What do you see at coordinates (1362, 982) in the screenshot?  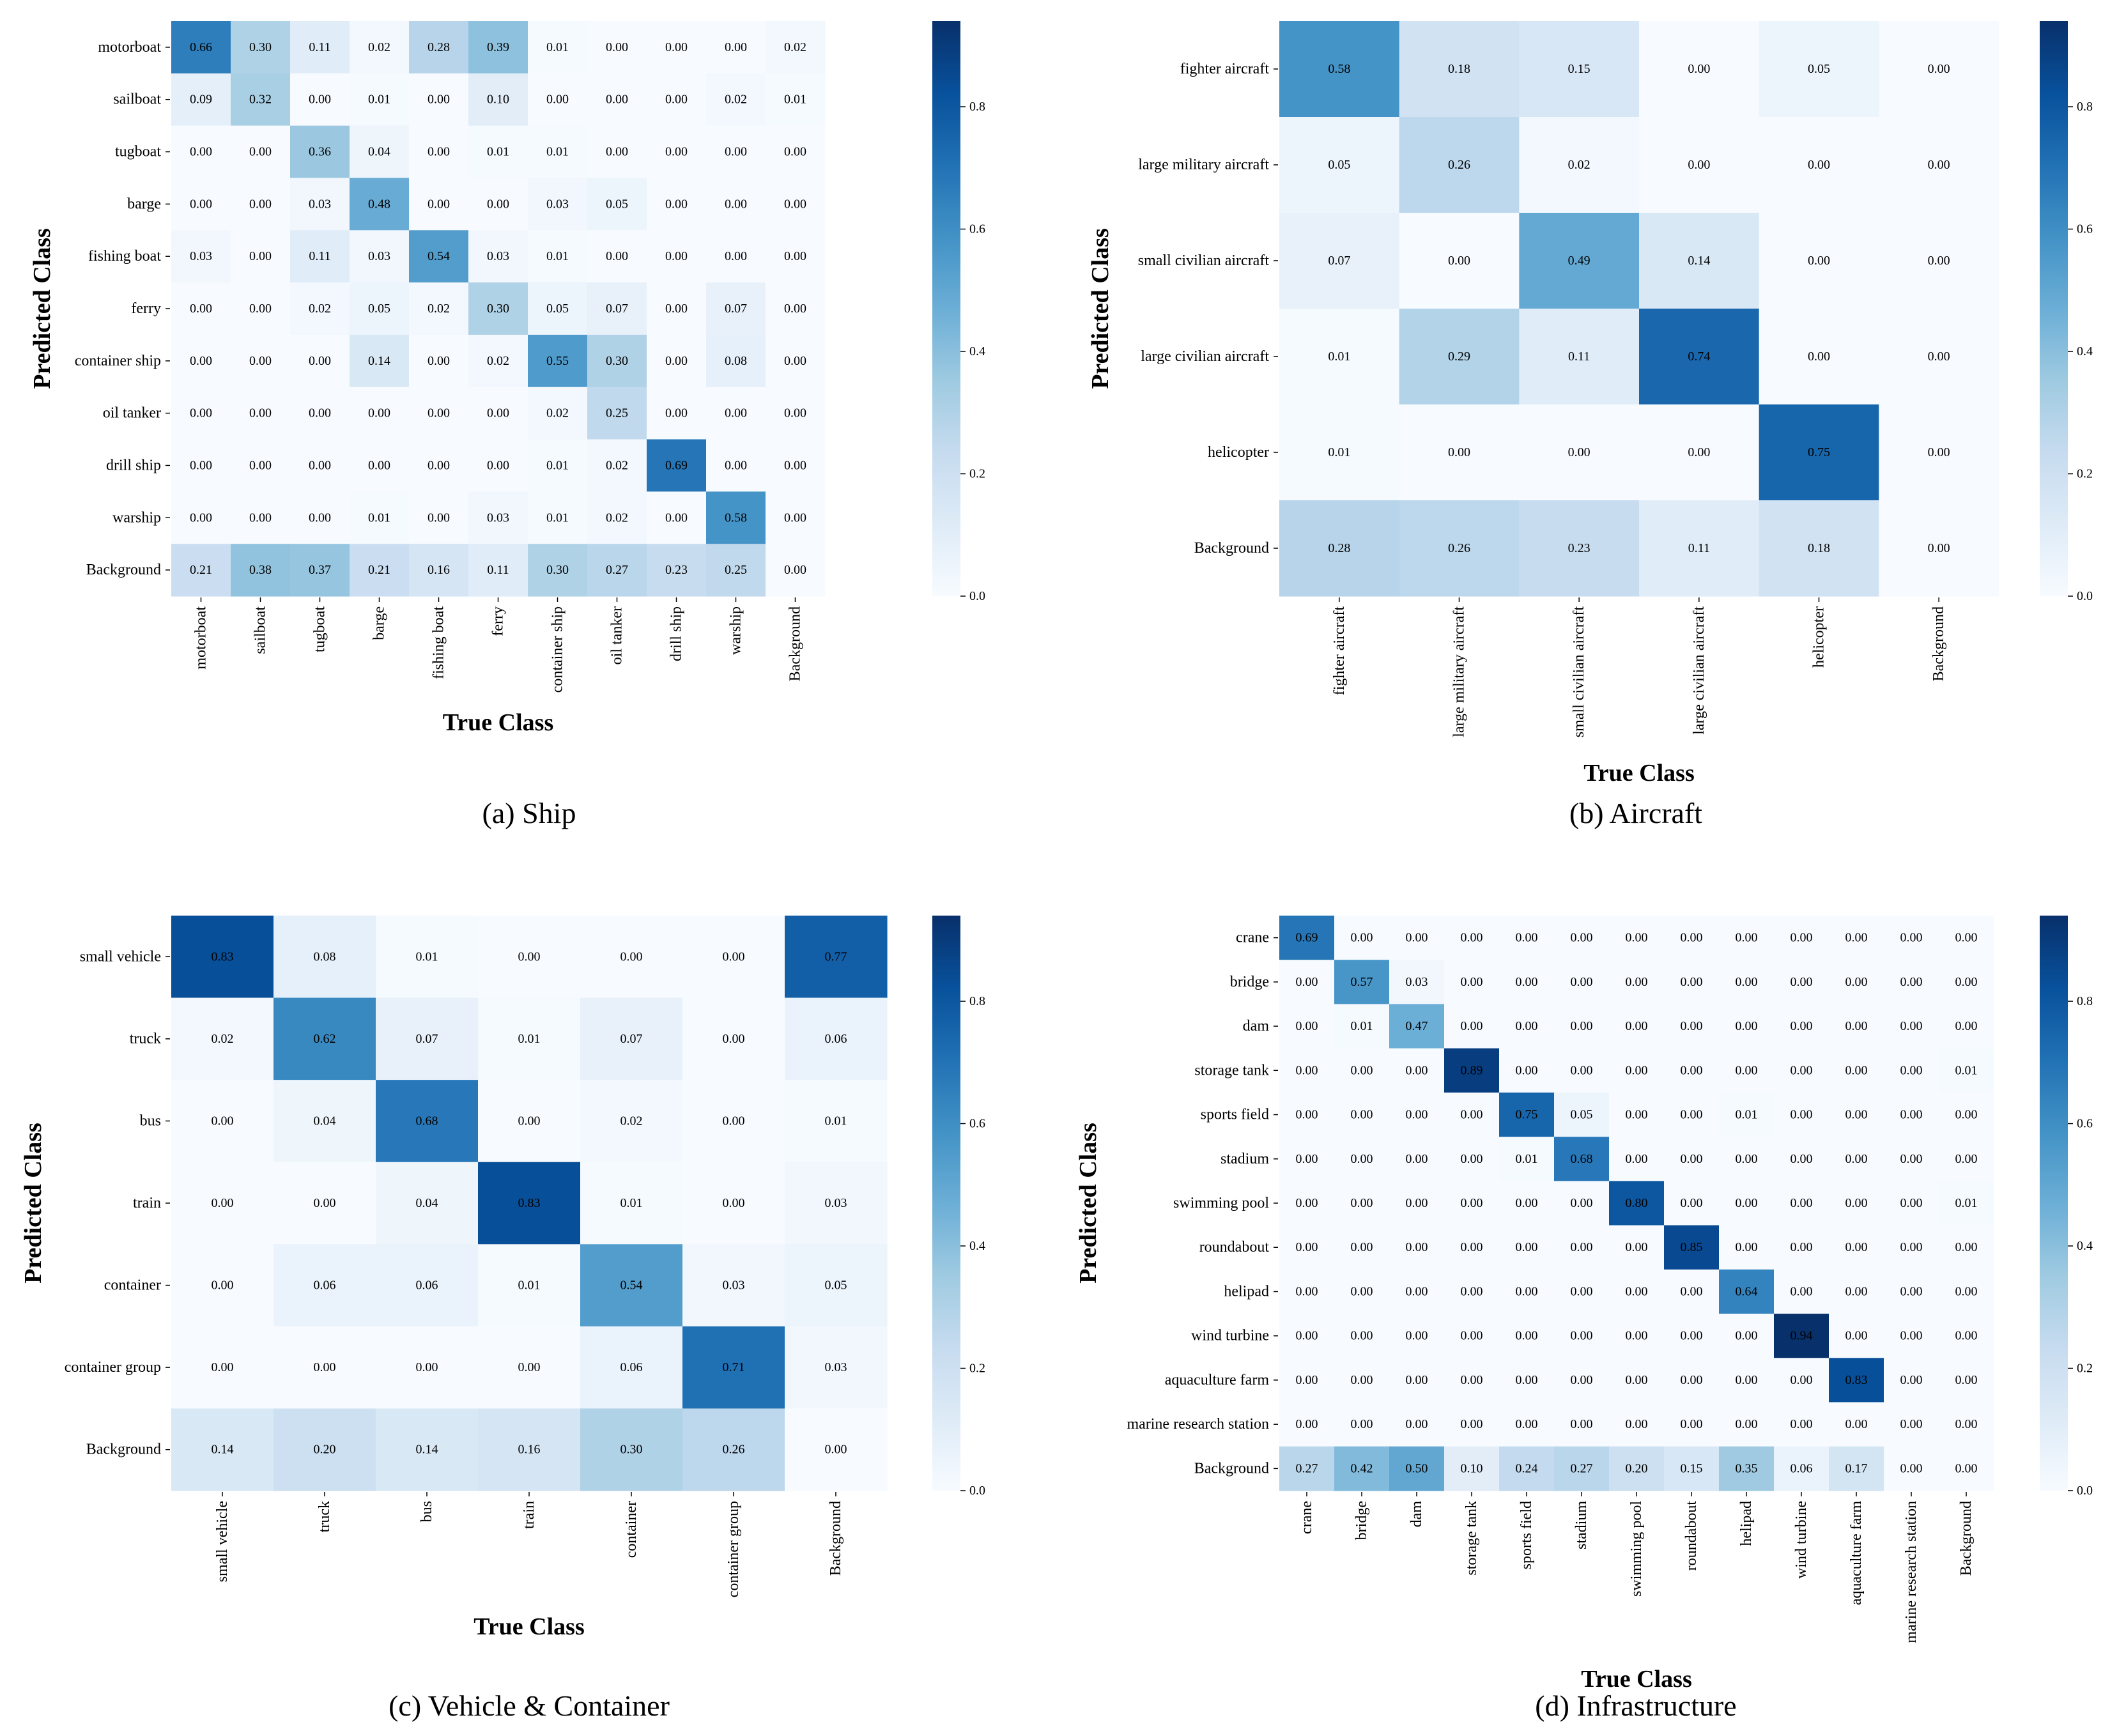 I see `cell-value: 0.57` at bounding box center [1362, 982].